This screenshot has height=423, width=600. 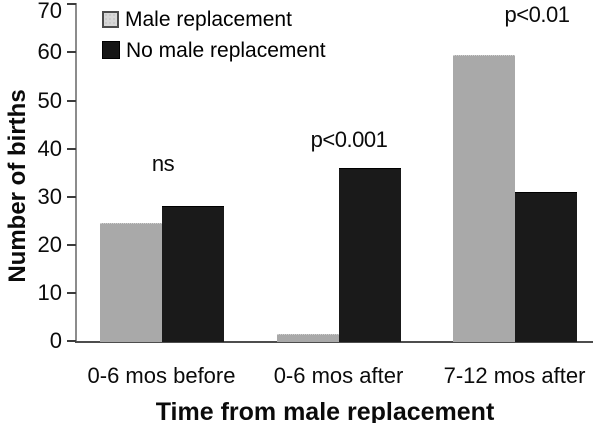 What do you see at coordinates (49, 148) in the screenshot?
I see `y-tick-label: 40` at bounding box center [49, 148].